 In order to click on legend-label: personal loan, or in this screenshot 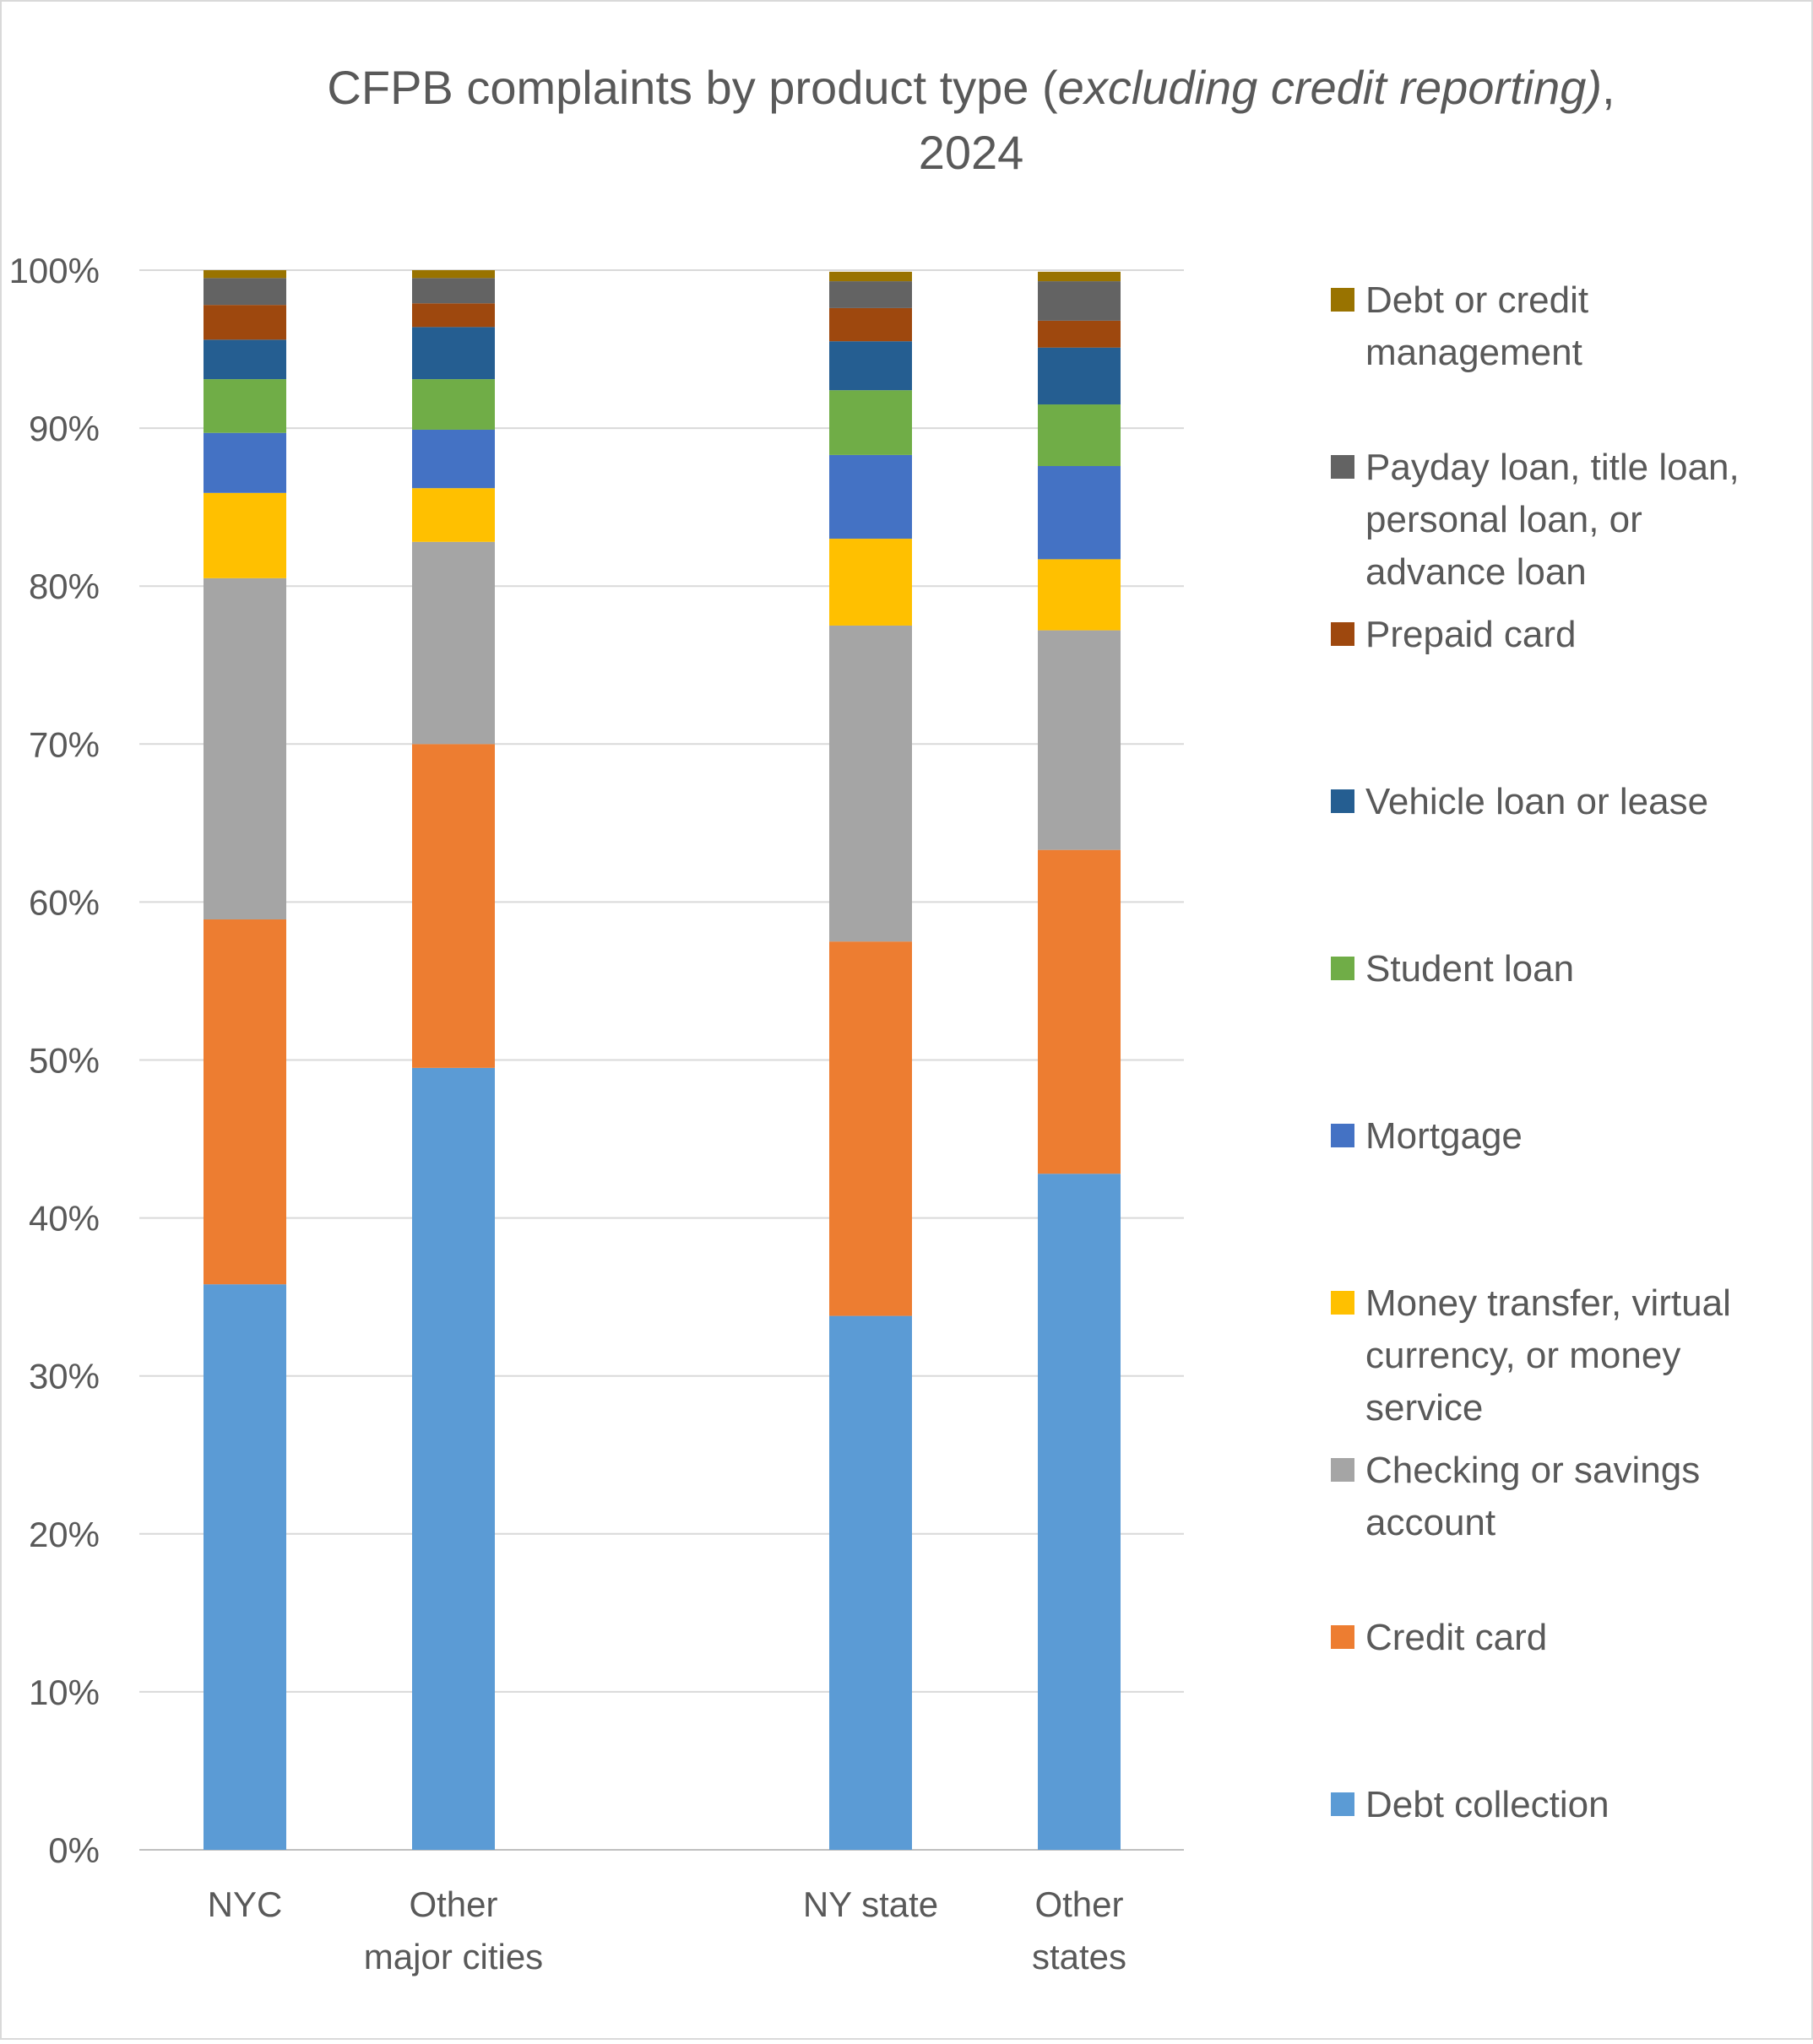, I will do `click(1503, 519)`.